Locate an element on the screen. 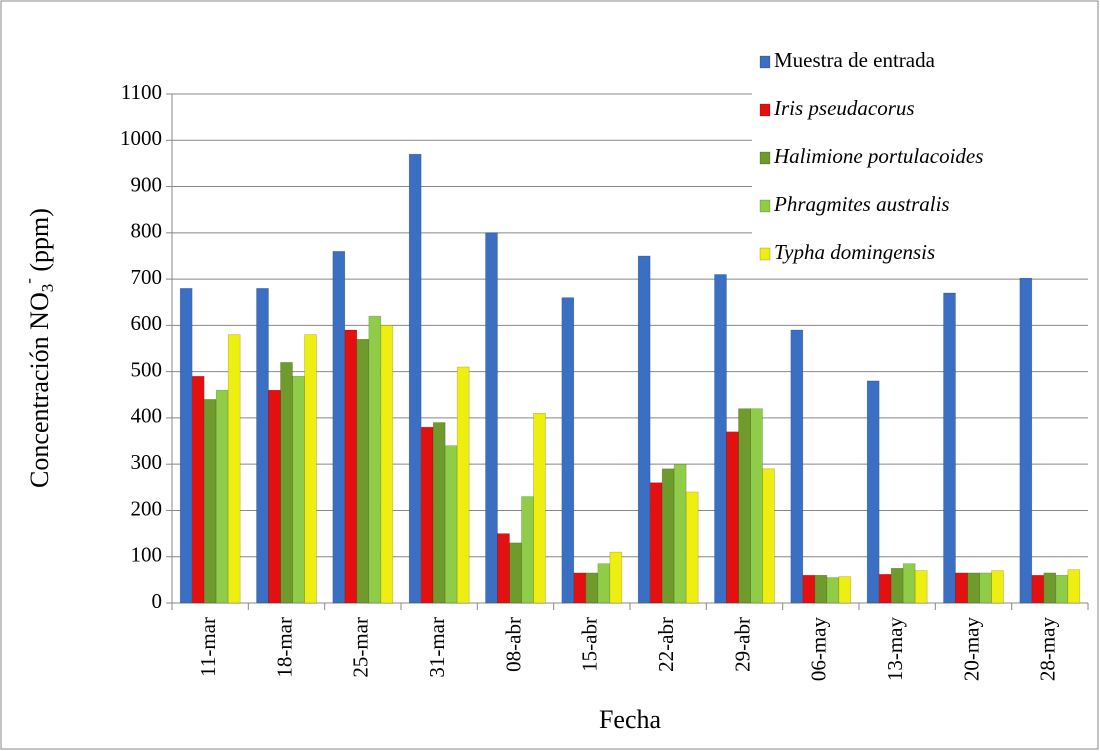  x-tick-label: 25-mar is located at coordinates (361, 647).